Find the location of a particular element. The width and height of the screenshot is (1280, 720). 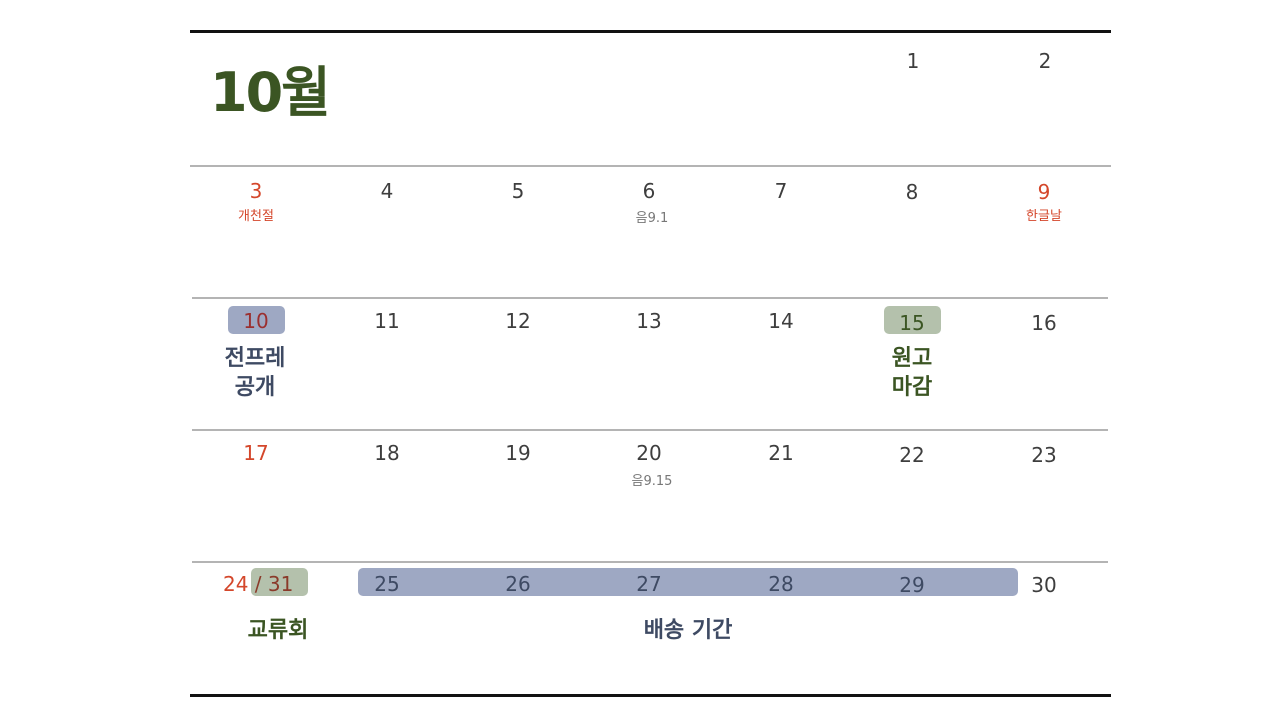

day-11: 11 is located at coordinates (387, 321).